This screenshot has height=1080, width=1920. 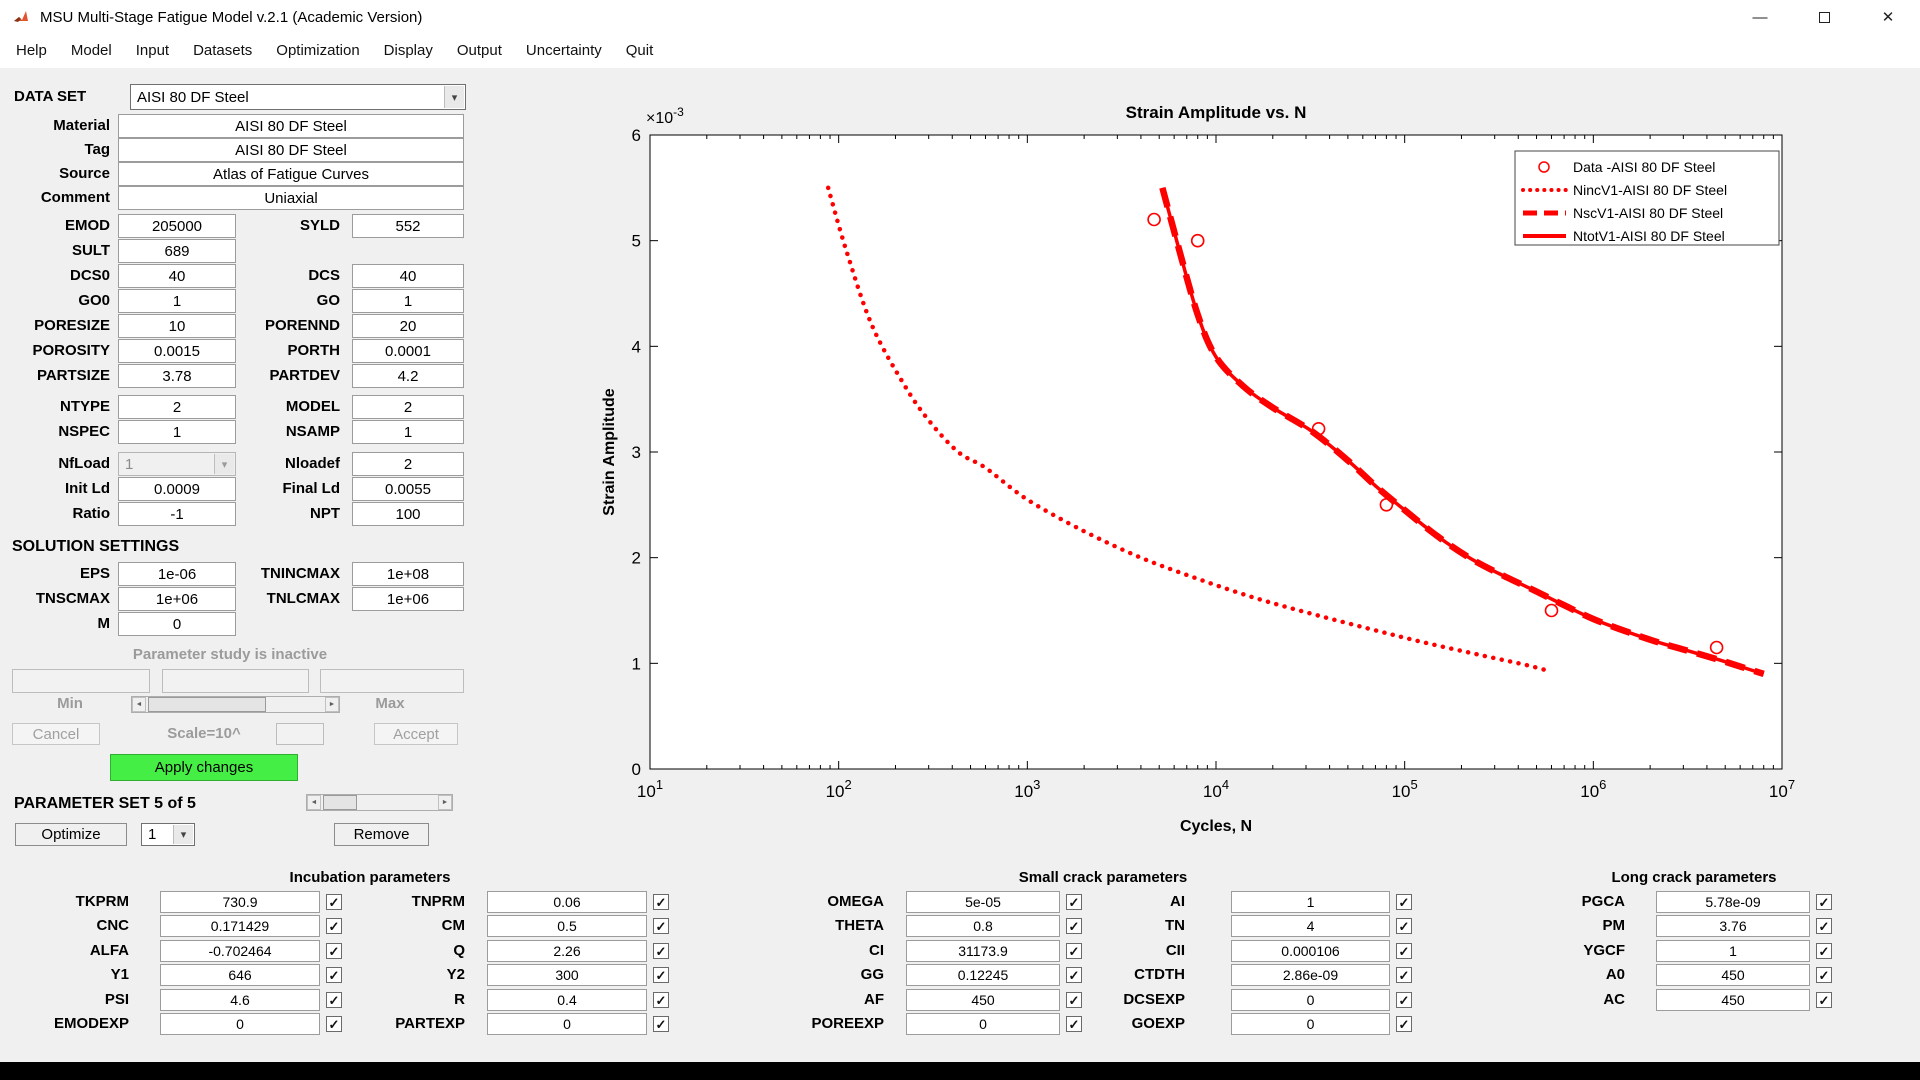 I want to click on tkprm-checkbox: ✓, so click(x=334, y=902).